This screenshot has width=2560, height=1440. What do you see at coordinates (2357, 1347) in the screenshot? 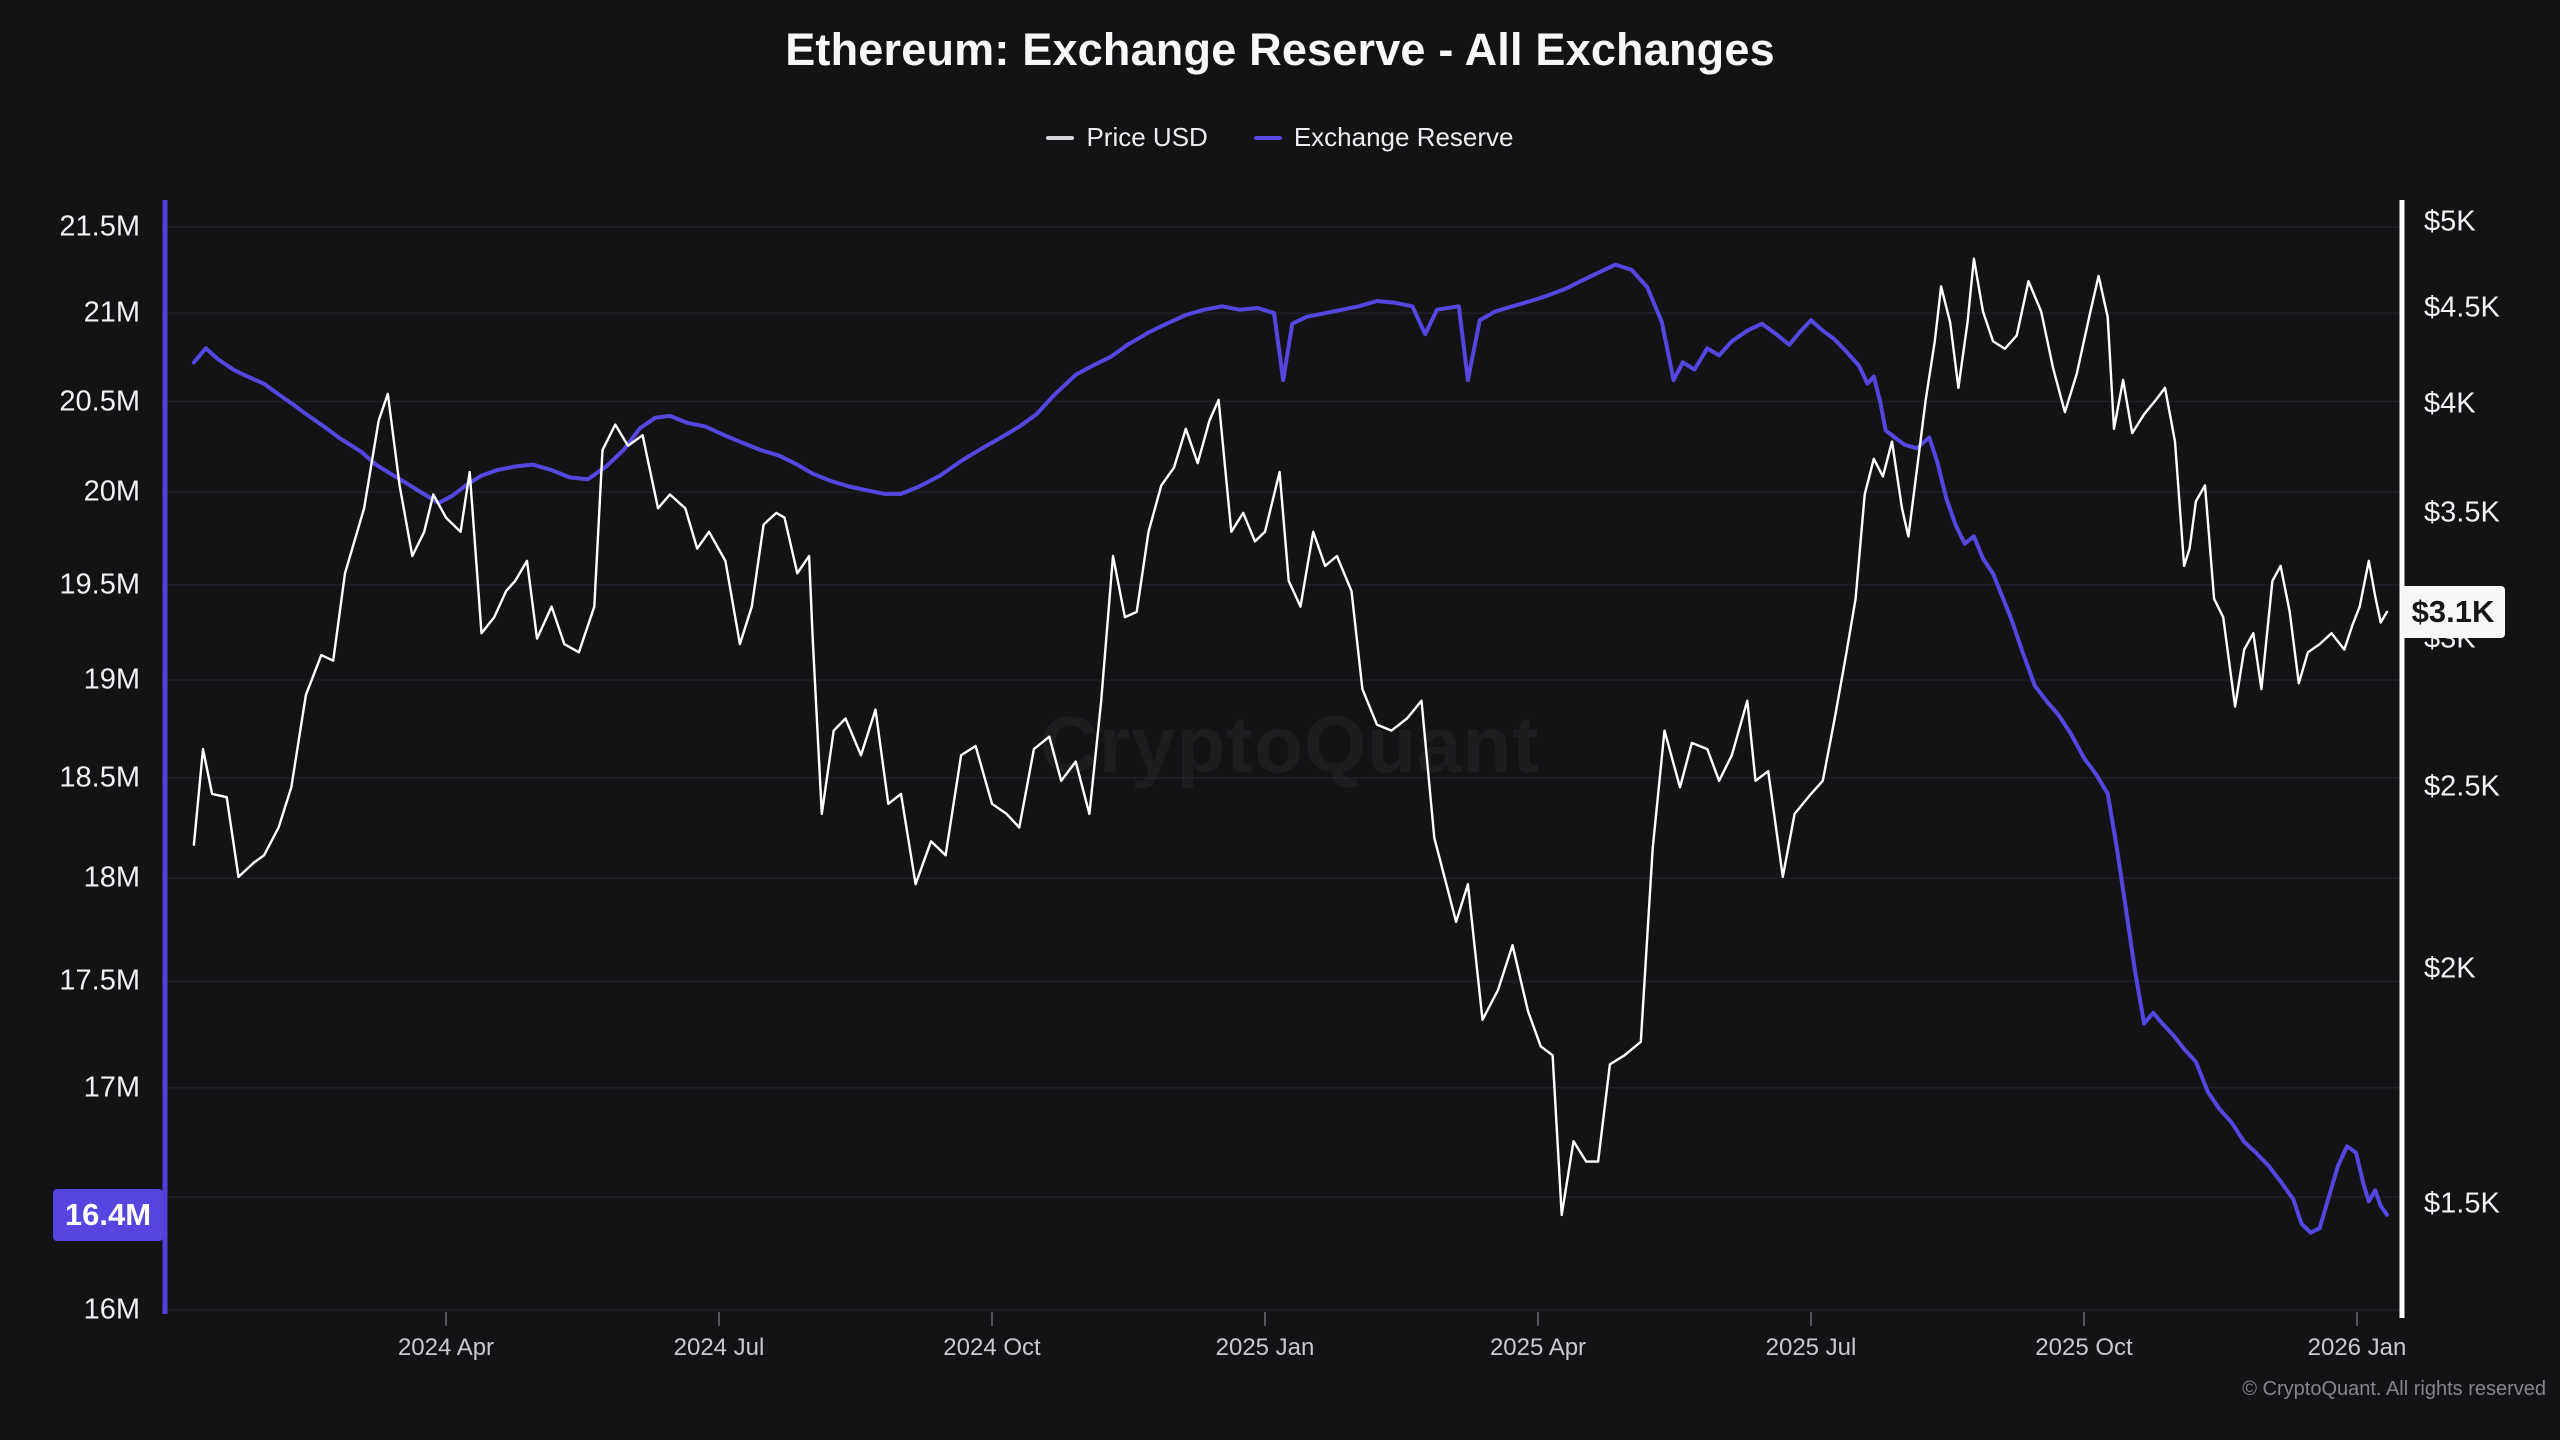
I see `x-axis-label-2026 Jan: 2026 Jan` at bounding box center [2357, 1347].